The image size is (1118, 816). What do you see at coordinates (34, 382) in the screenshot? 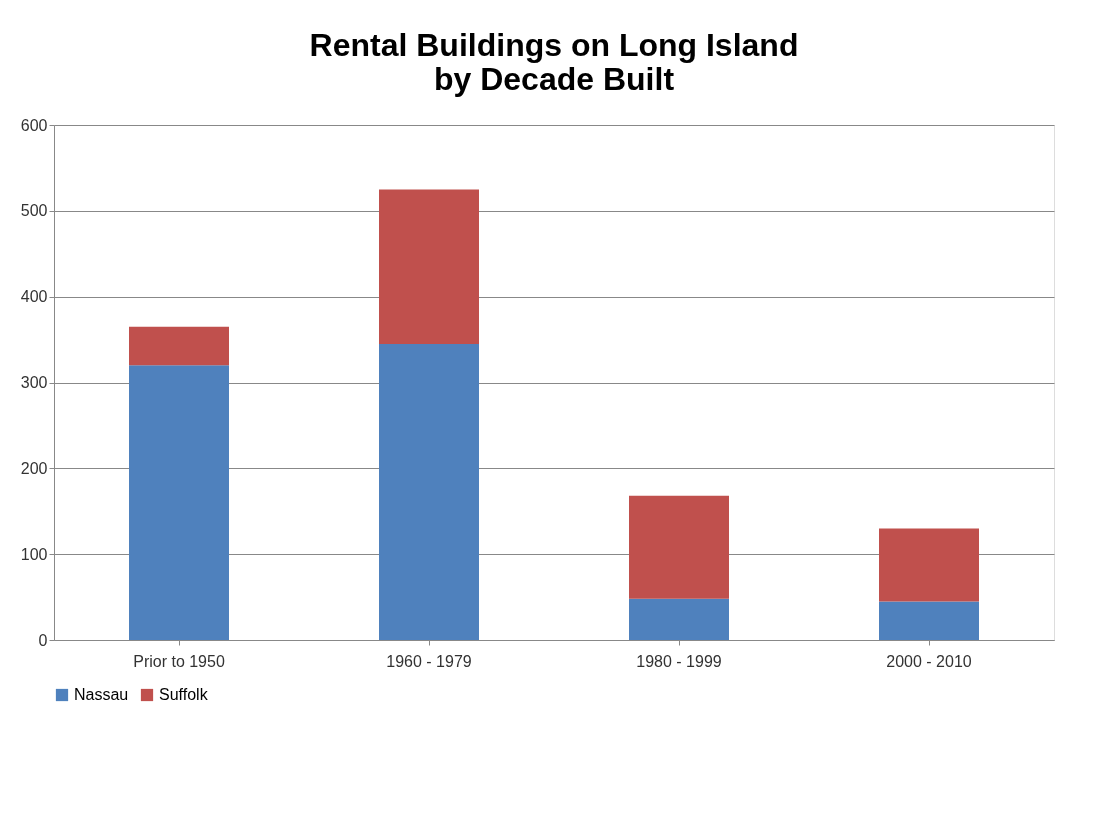
I see `y-tick-label: 300` at bounding box center [34, 382].